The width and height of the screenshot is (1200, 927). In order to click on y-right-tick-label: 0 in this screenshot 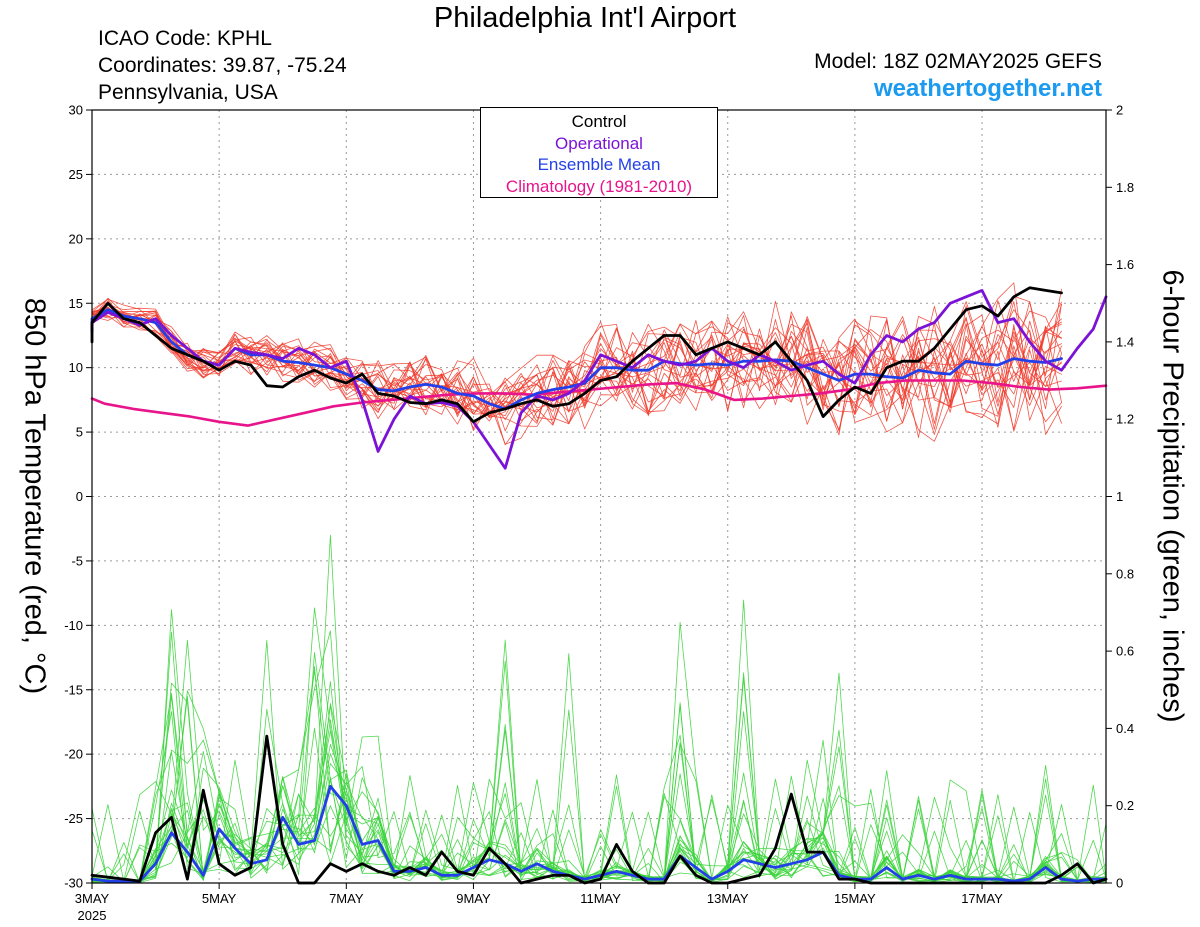, I will do `click(1119, 883)`.